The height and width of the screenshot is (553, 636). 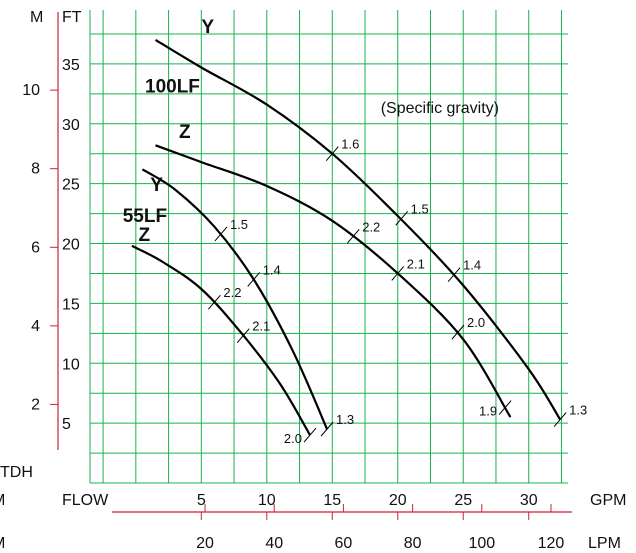 I want to click on gpm-tick-label: 10, so click(x=267, y=500).